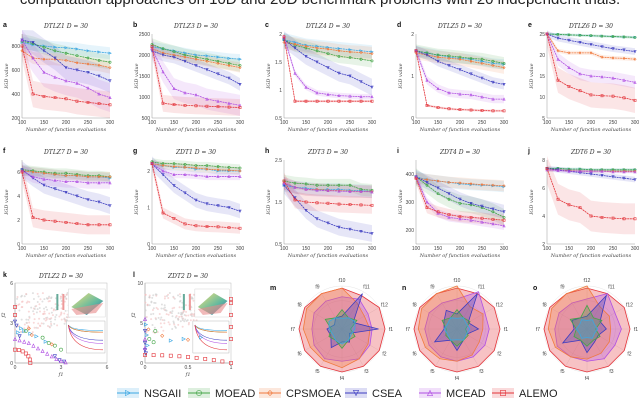 The height and width of the screenshot is (405, 640). What do you see at coordinates (456, 322) in the screenshot?
I see `radar-area-CSEA` at bounding box center [456, 322].